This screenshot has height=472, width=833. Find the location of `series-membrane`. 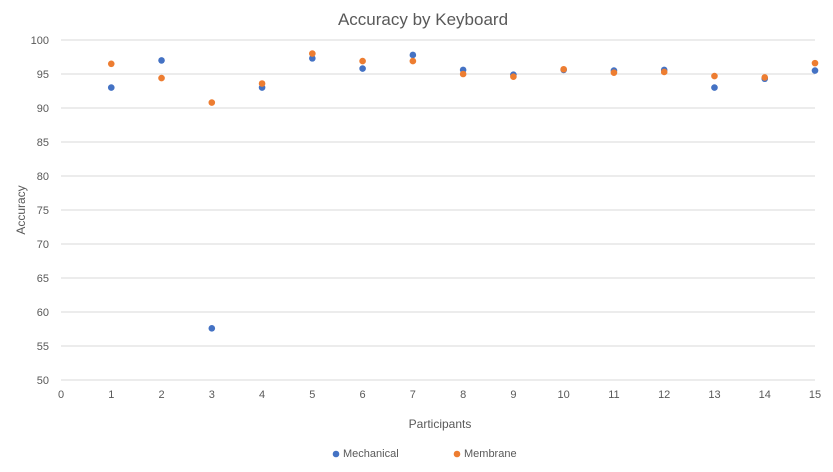

series-membrane is located at coordinates (463, 78).